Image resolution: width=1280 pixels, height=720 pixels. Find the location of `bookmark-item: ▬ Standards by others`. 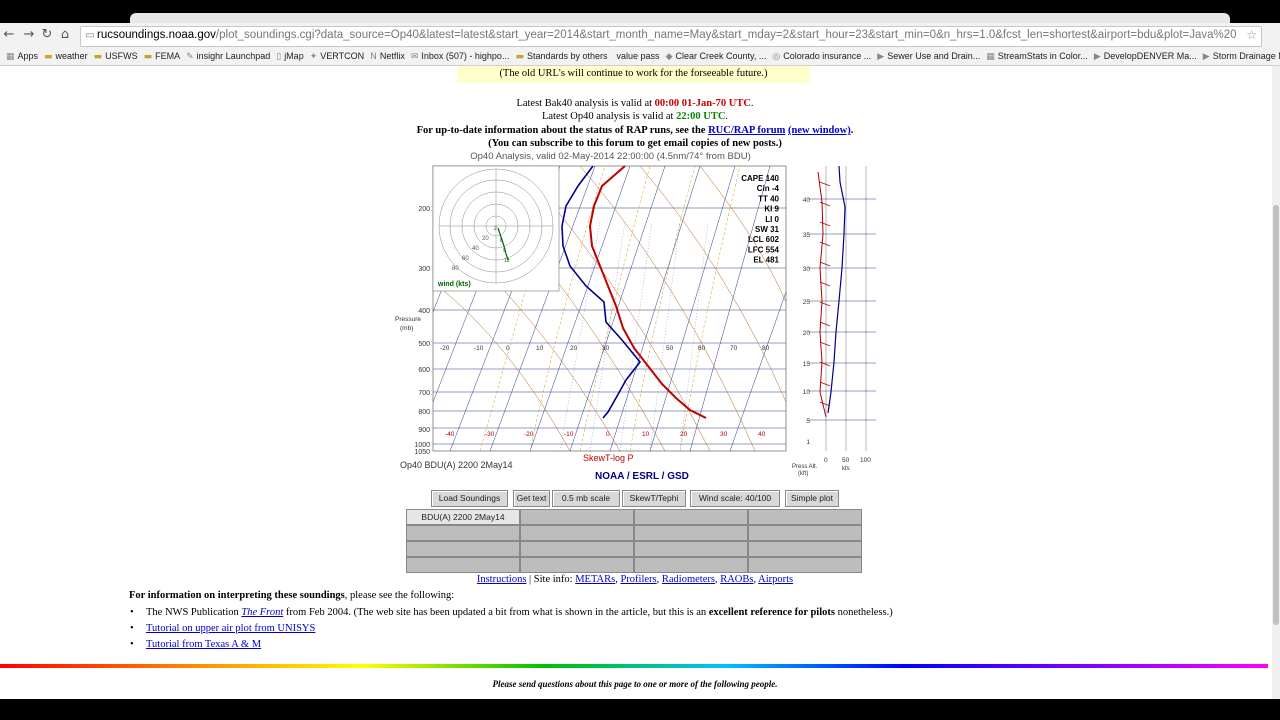

bookmark-item: ▬ Standards by others is located at coordinates (561, 56).